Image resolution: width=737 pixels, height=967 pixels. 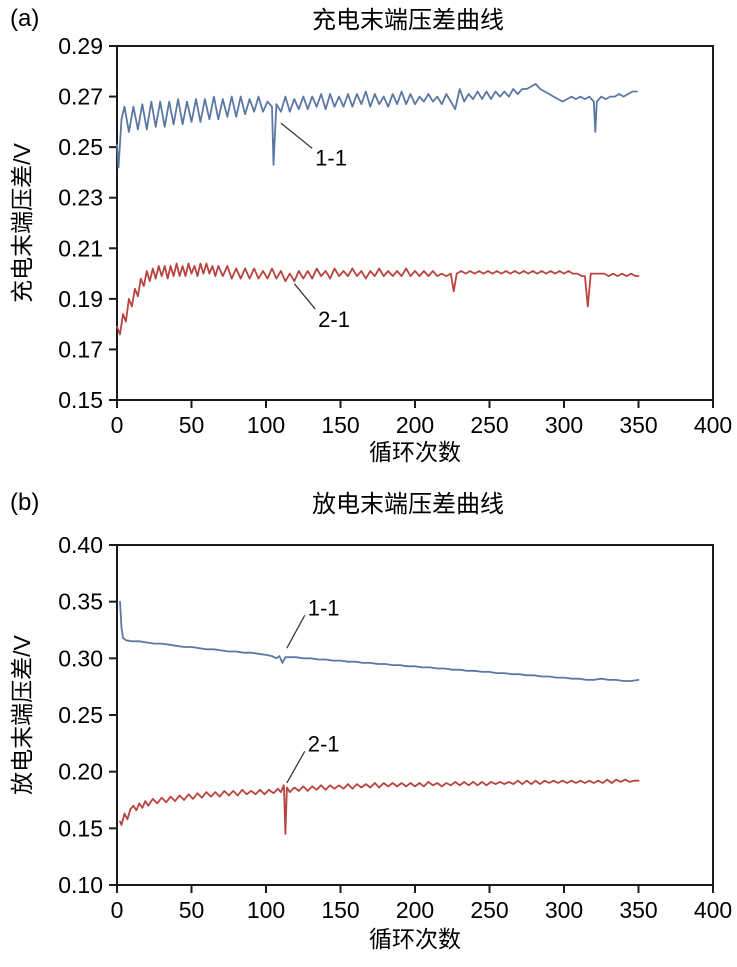 I want to click on y-tick-label: 0.30, so click(x=80, y=658).